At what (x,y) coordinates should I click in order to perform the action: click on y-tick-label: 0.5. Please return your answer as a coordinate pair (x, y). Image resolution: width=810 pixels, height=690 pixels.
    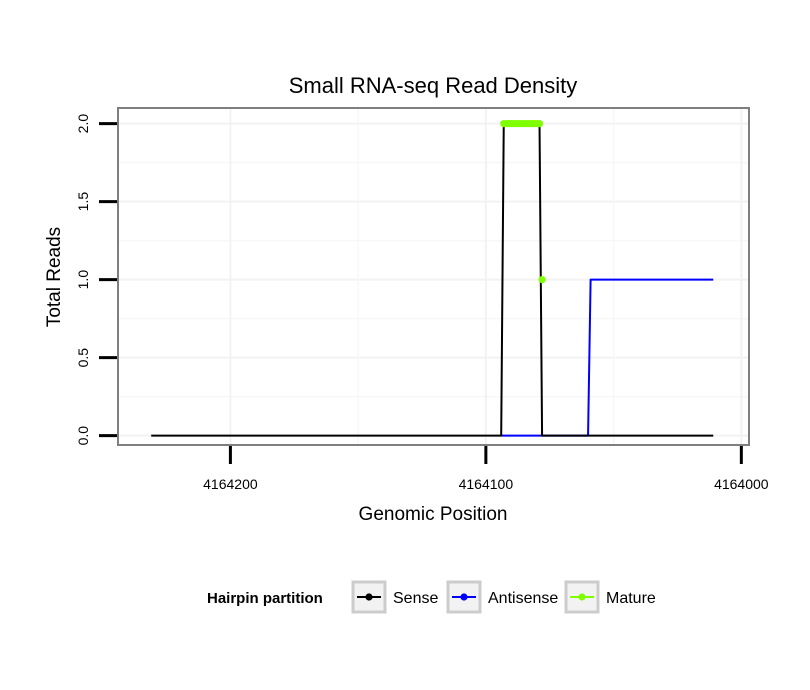
    Looking at the image, I should click on (83, 358).